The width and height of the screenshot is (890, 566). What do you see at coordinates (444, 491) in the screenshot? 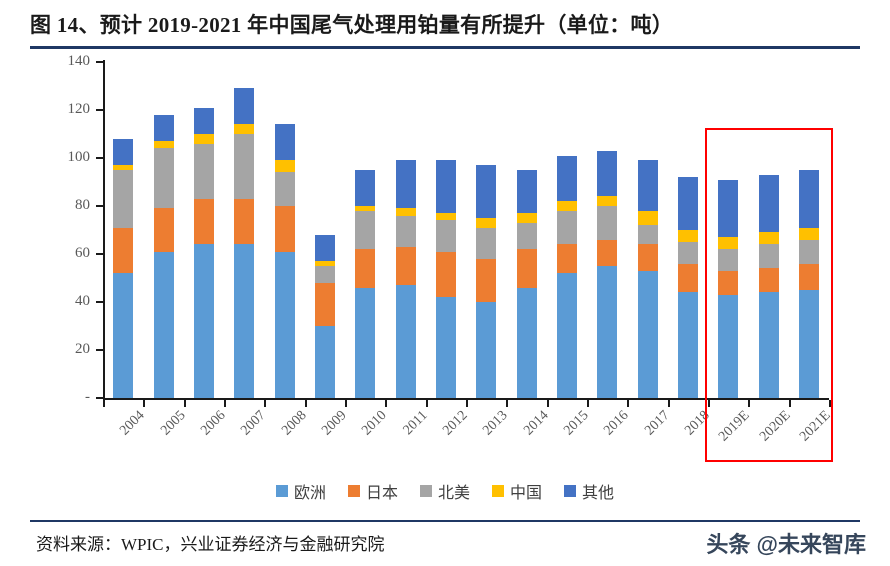
I see `legend-item-2: 北美` at bounding box center [444, 491].